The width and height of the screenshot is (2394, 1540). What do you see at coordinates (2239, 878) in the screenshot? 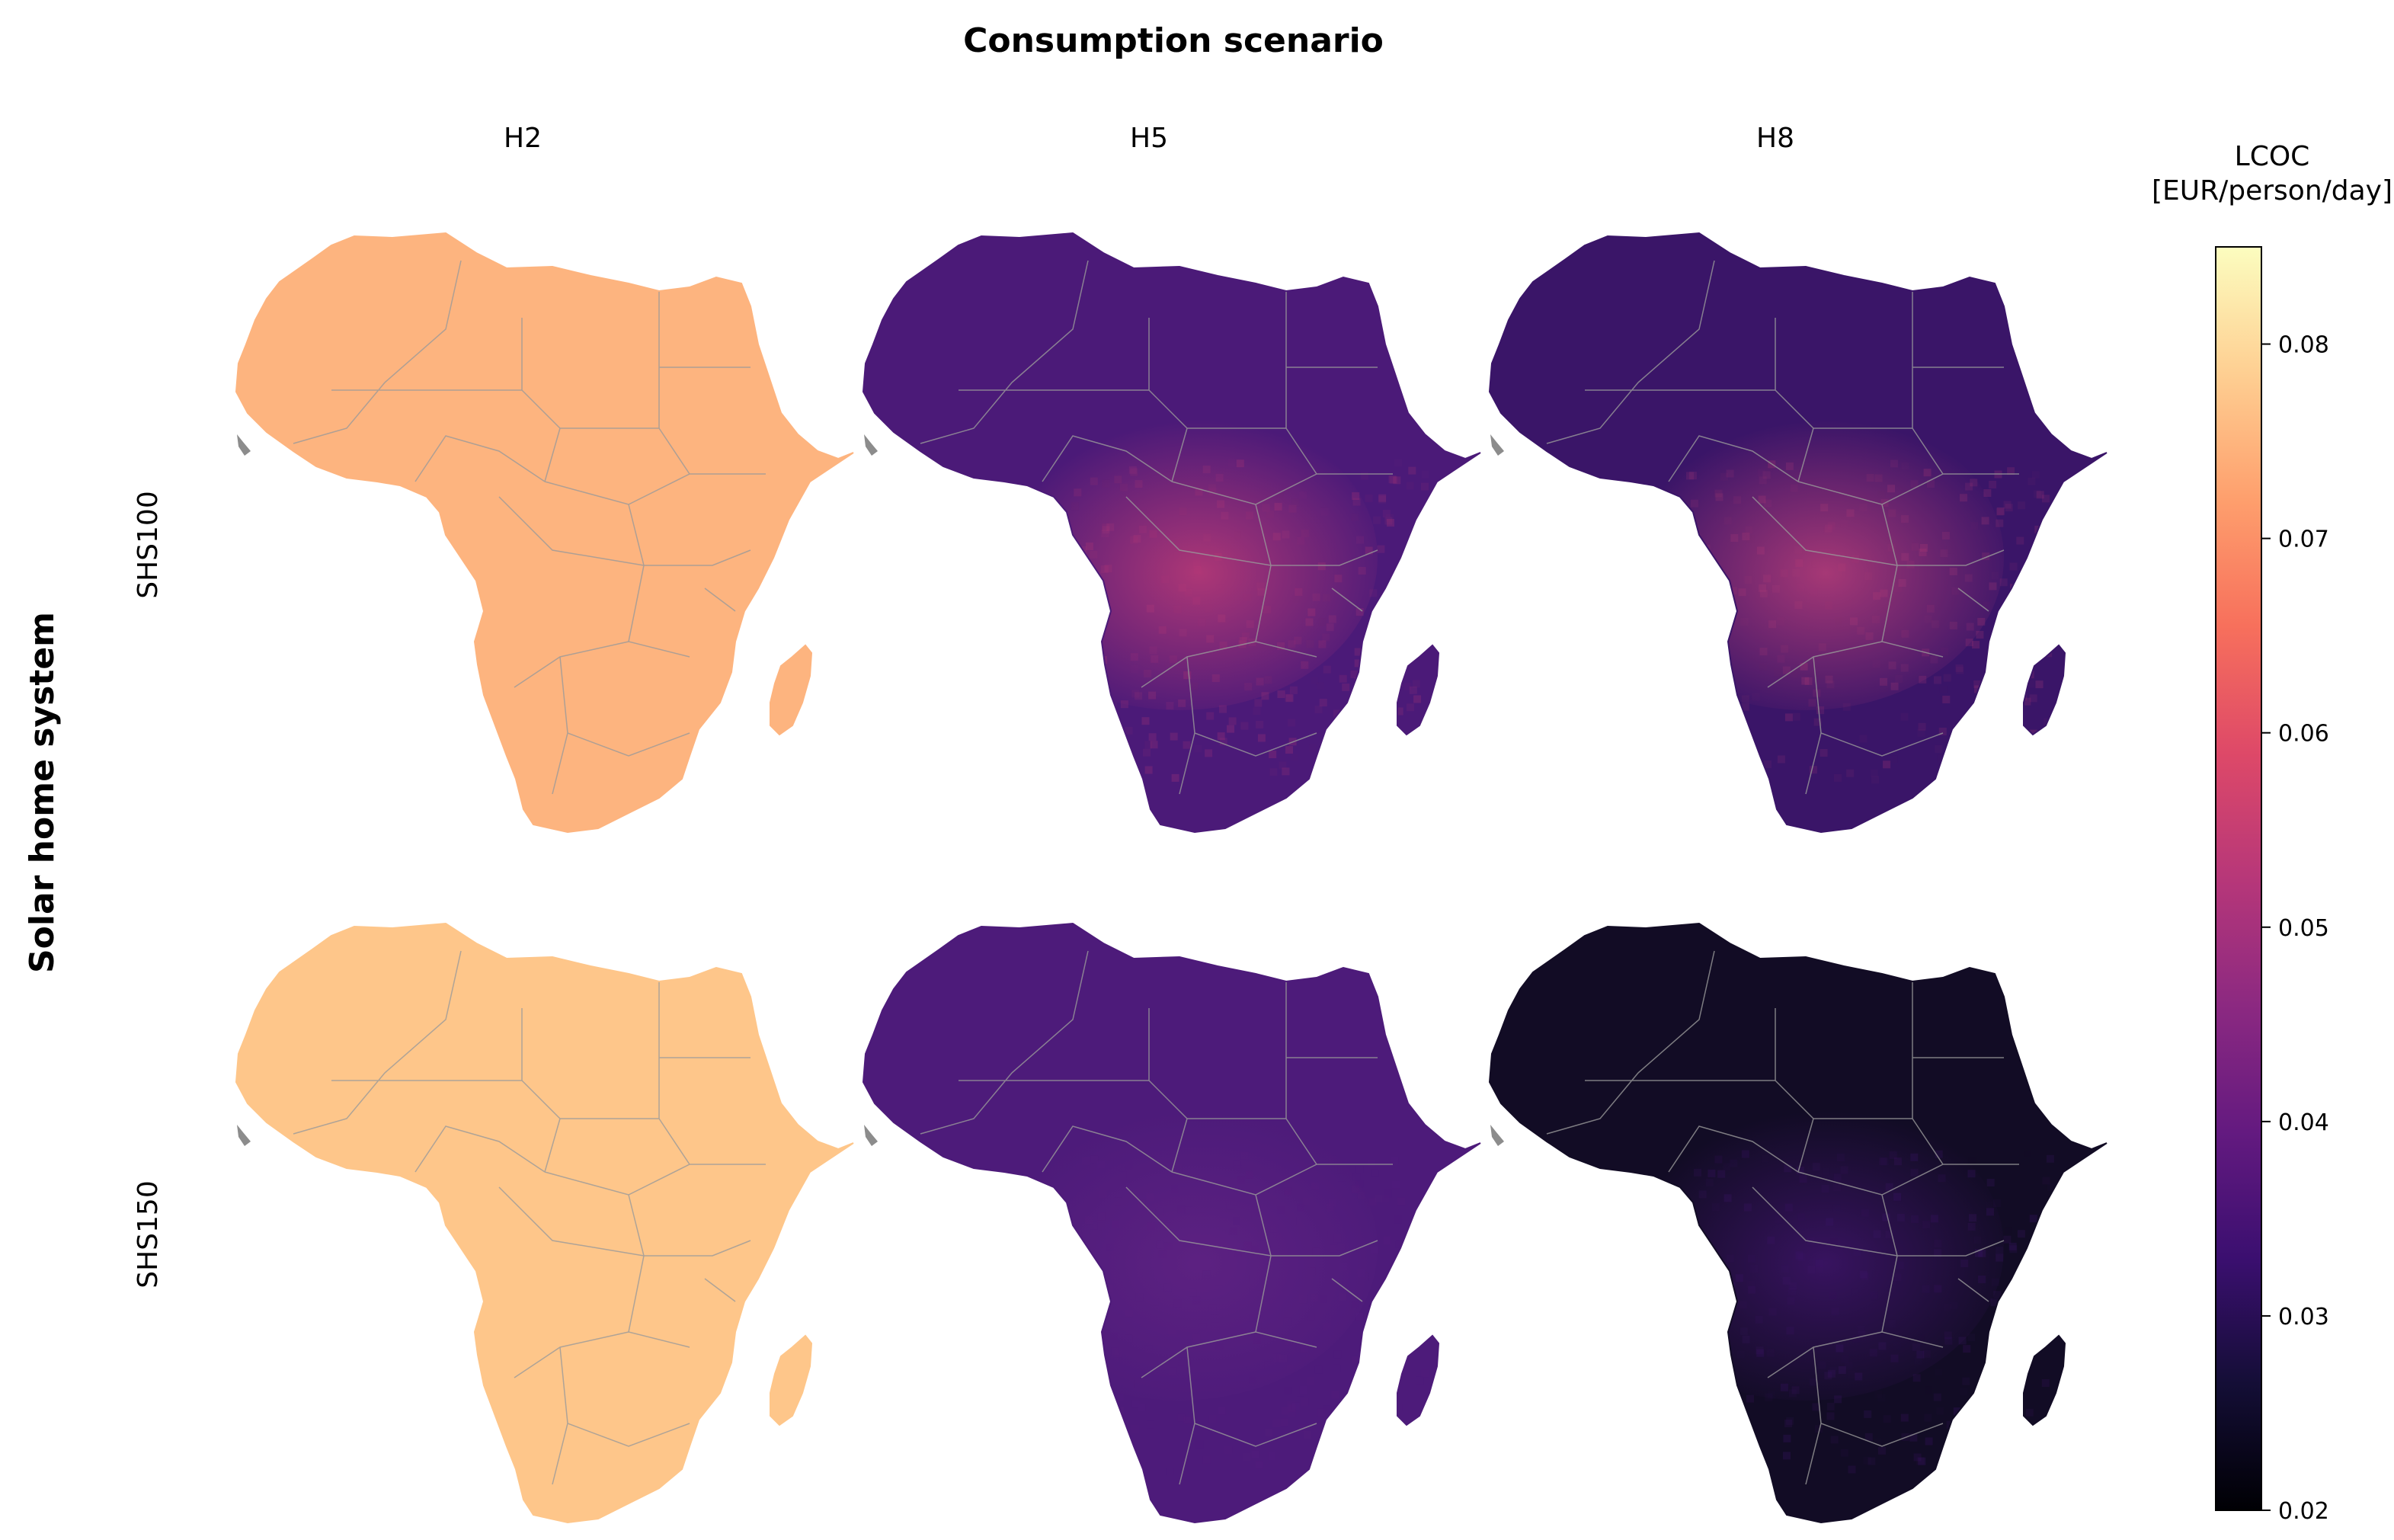
I see `colorbar-gradient` at bounding box center [2239, 878].